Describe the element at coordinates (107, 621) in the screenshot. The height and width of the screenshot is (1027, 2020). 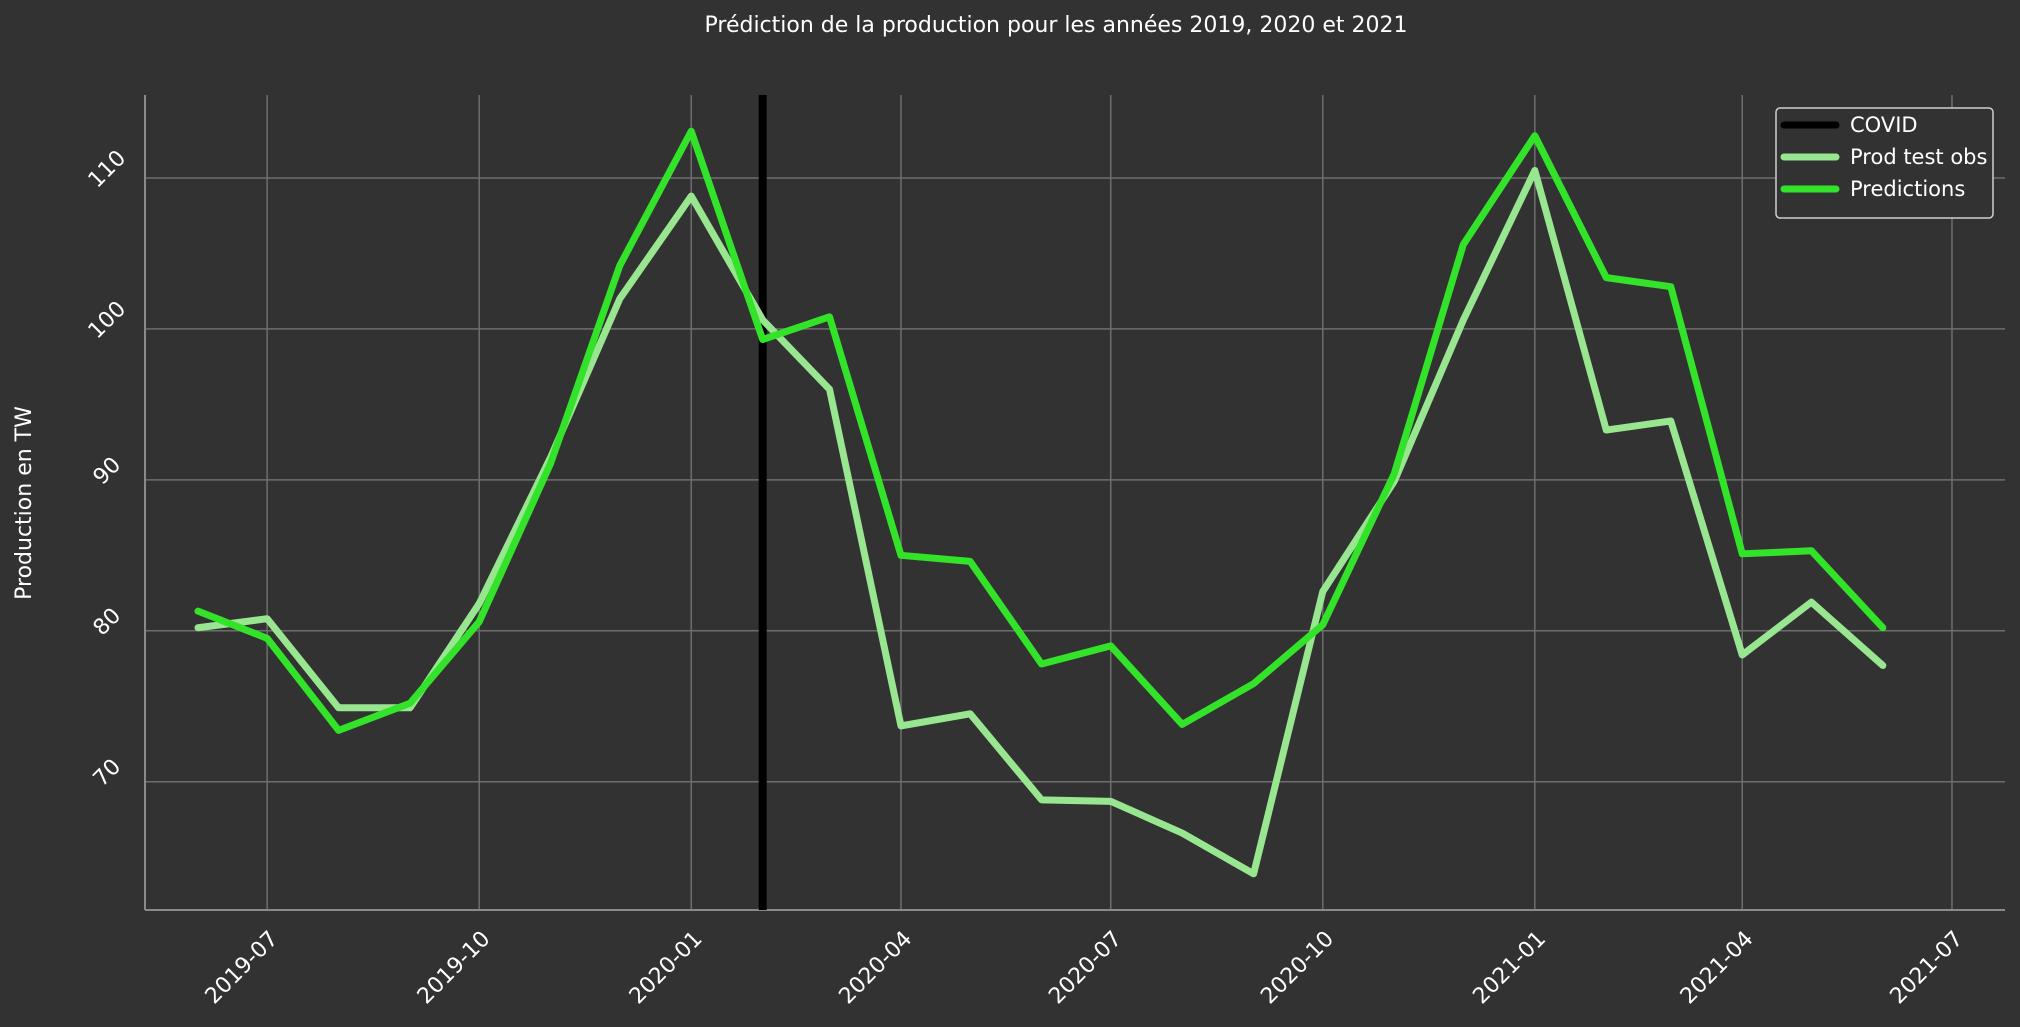
I see `y-tick-label: 80` at that location.